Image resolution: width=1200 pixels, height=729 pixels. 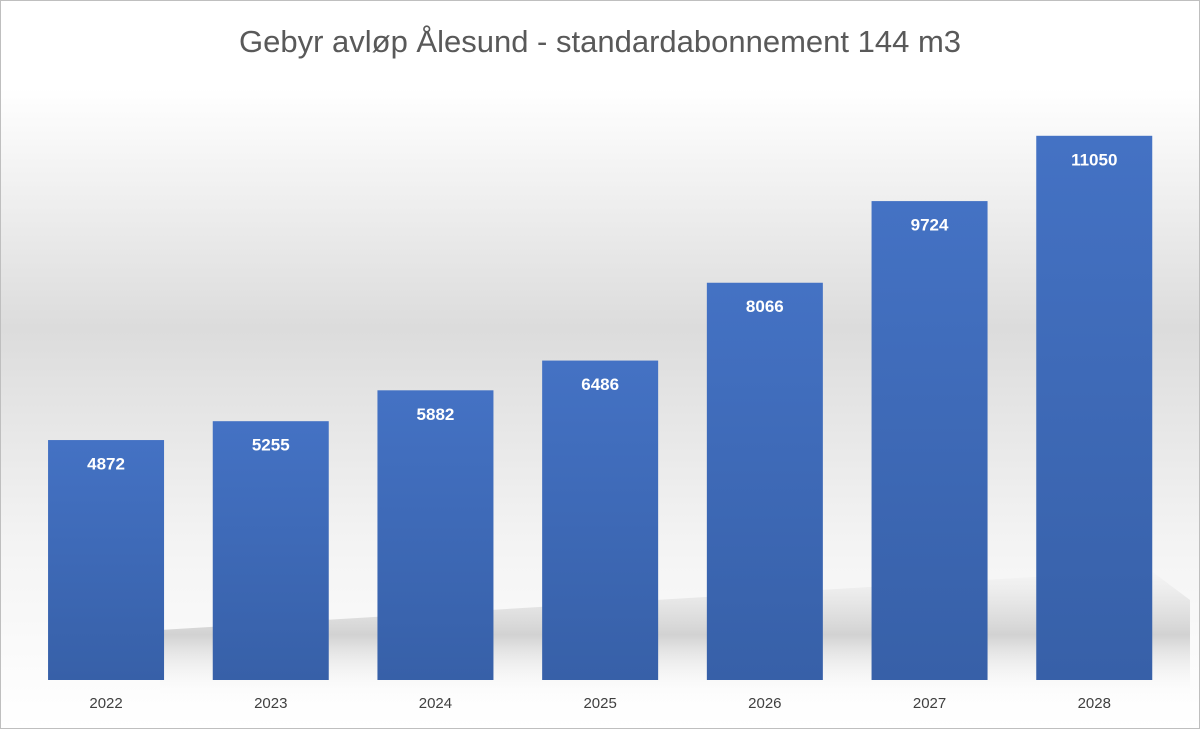 I want to click on x-tick-label: 2027, so click(x=929, y=703).